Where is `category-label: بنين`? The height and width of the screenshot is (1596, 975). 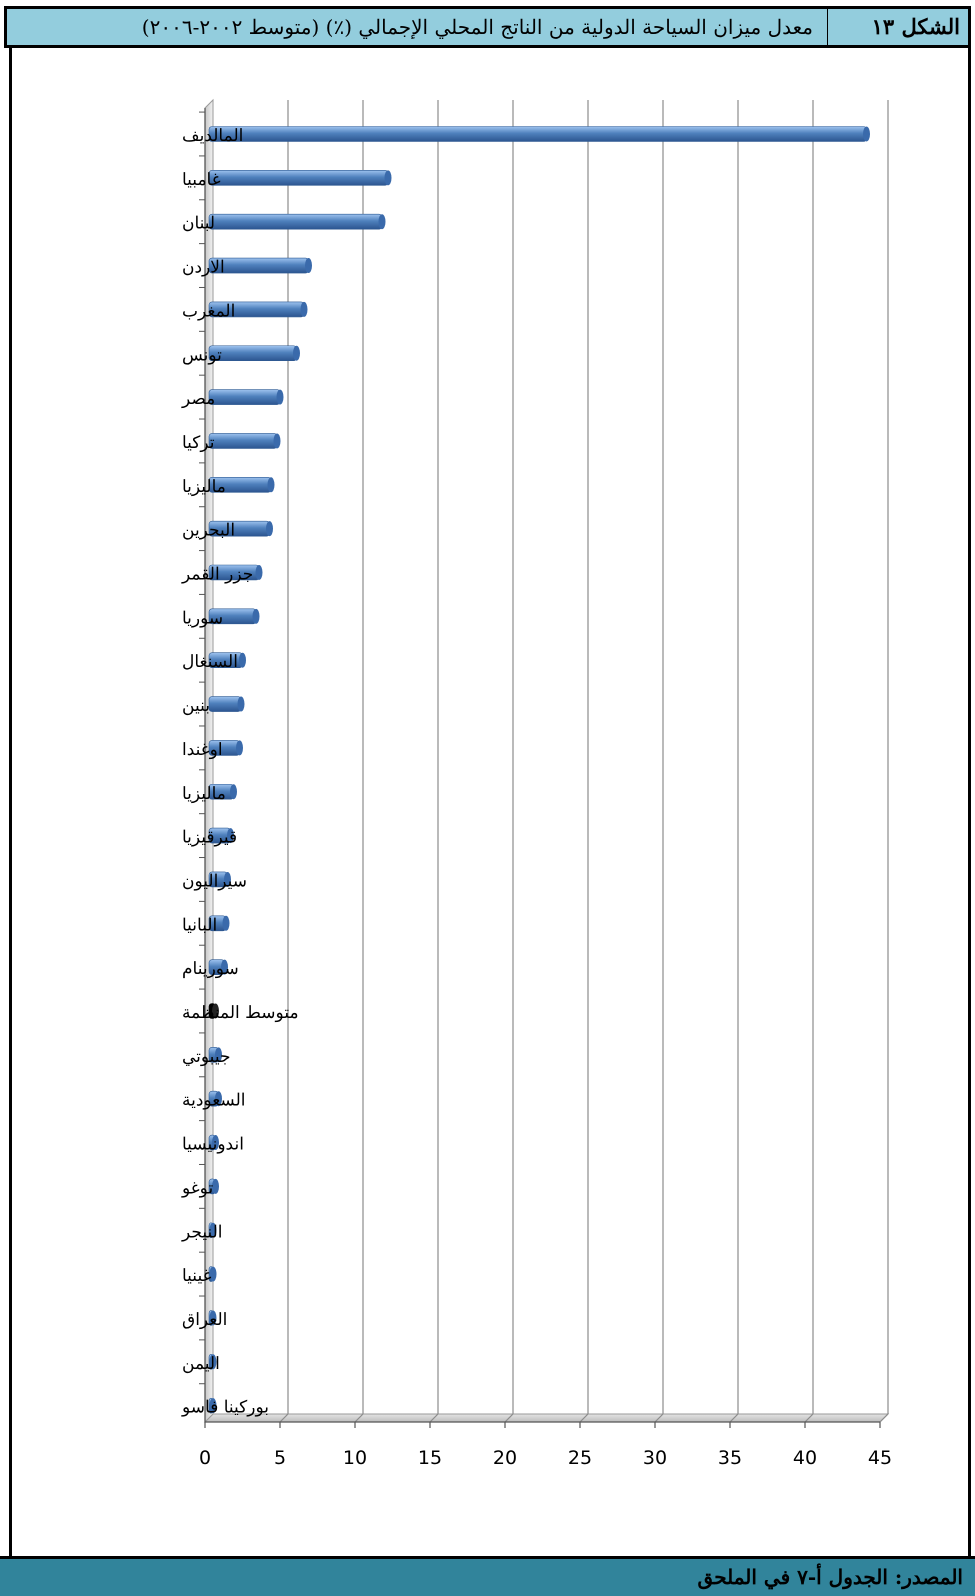 category-label: بنين is located at coordinates (196, 706).